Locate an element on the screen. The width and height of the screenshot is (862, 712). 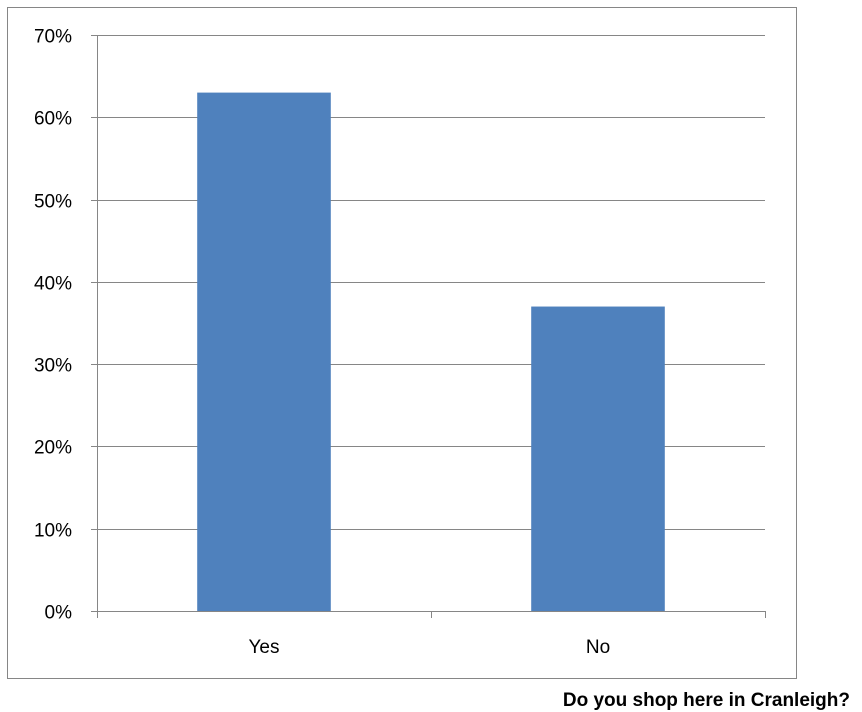
y-tick-label: 10% is located at coordinates (53, 531).